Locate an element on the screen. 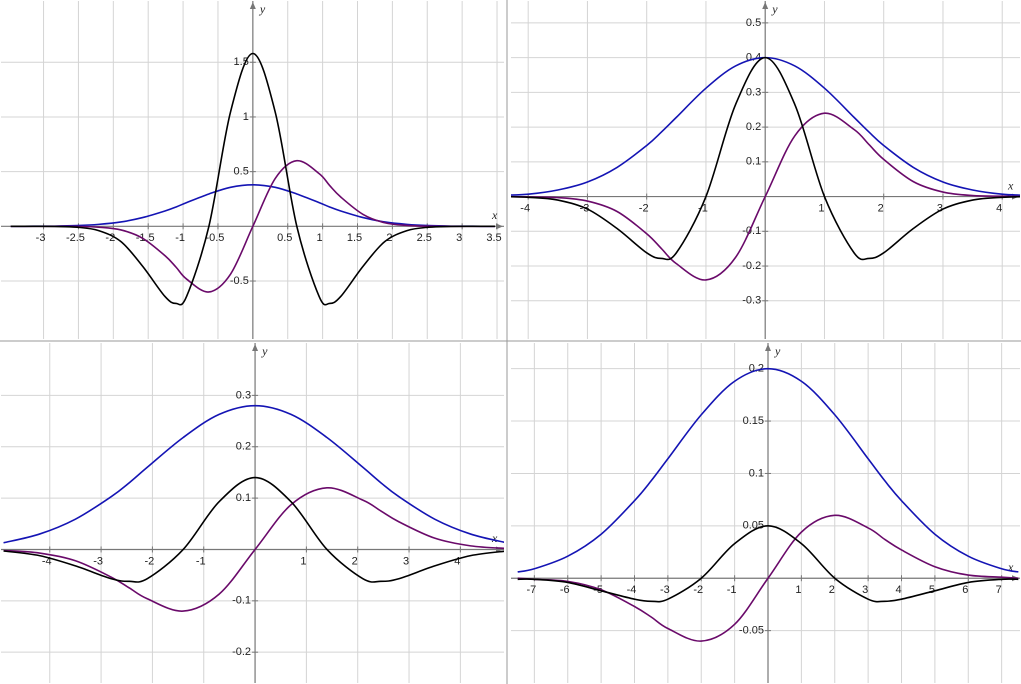 This screenshot has height=684, width=1021. x-tick-label: -7 is located at coordinates (531, 590).